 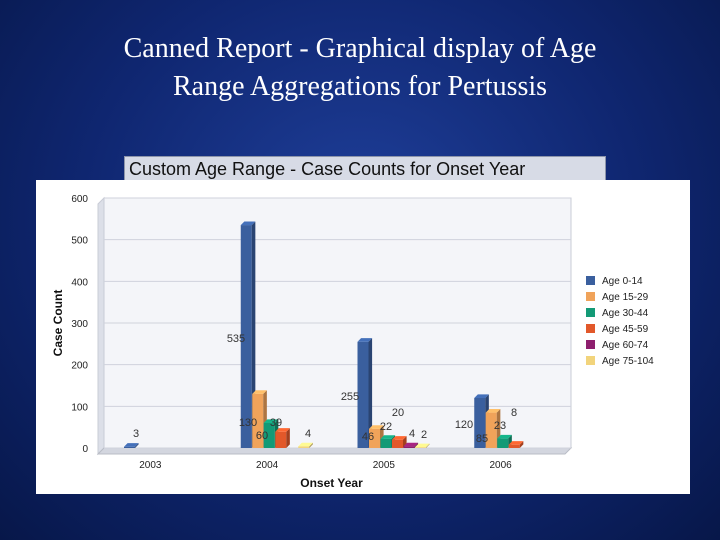 What do you see at coordinates (79, 241) in the screenshot?
I see `y-tick-label: 500` at bounding box center [79, 241].